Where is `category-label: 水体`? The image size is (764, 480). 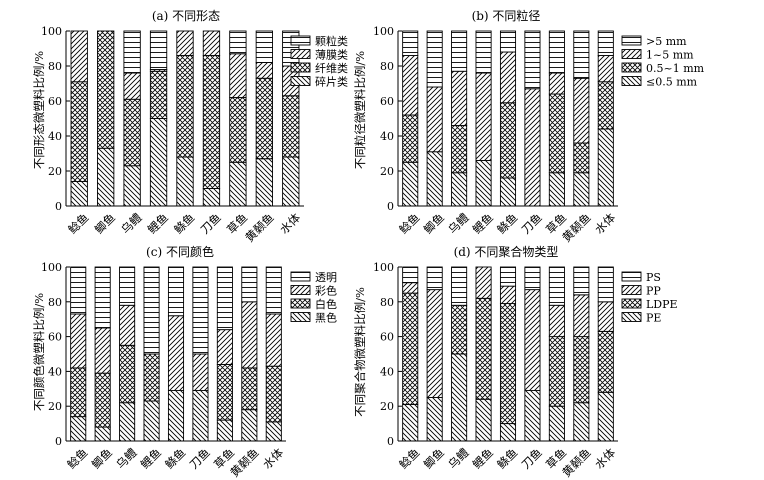 category-label: 水体 is located at coordinates (605, 458).